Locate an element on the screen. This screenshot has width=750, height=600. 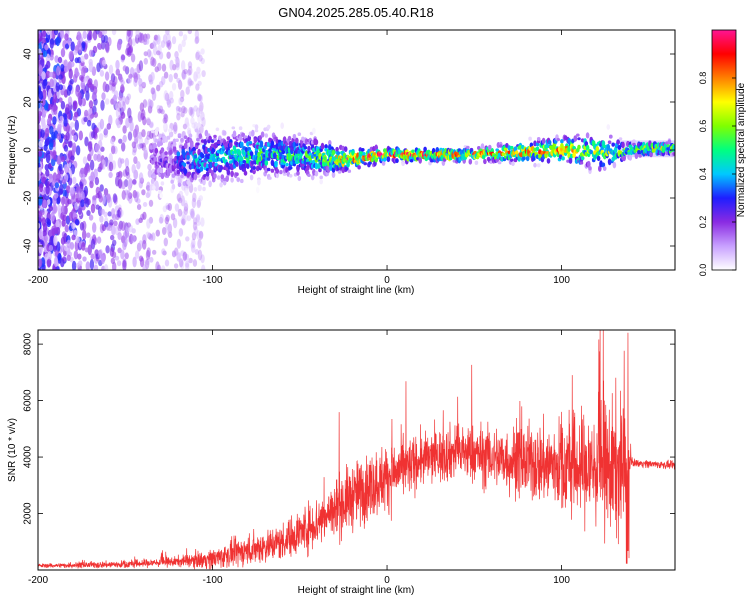
y-tick-label: -20 is located at coordinates (28, 197).